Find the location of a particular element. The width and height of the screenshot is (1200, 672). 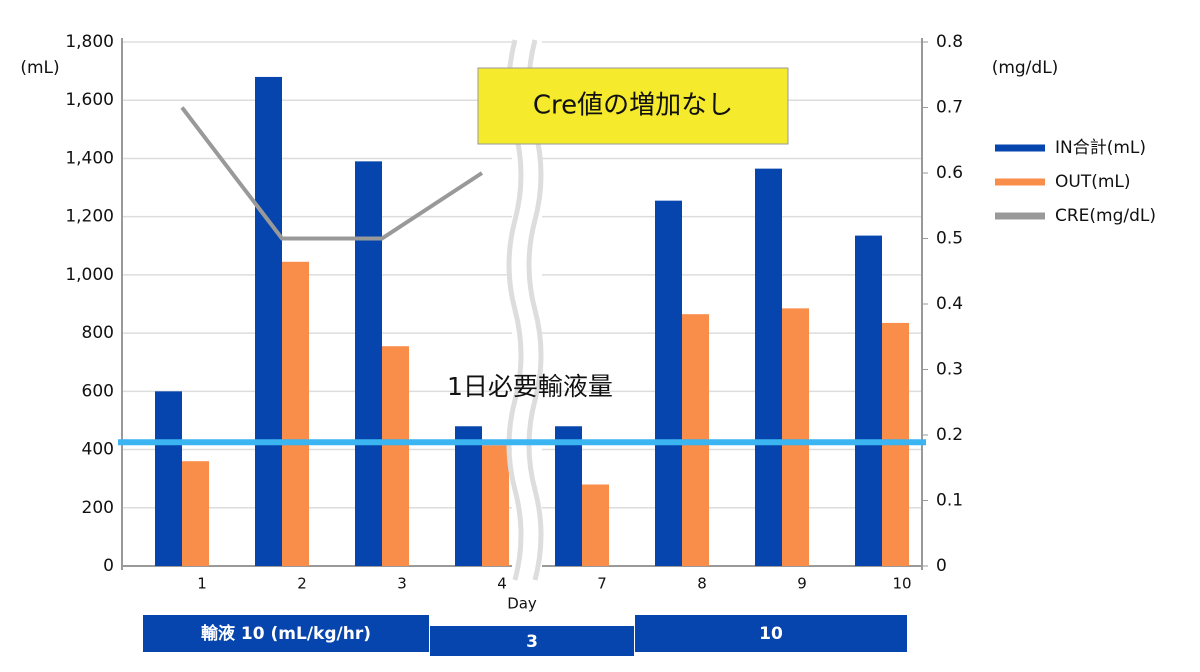

y2-tick-label: 0.8 is located at coordinates (949, 42).